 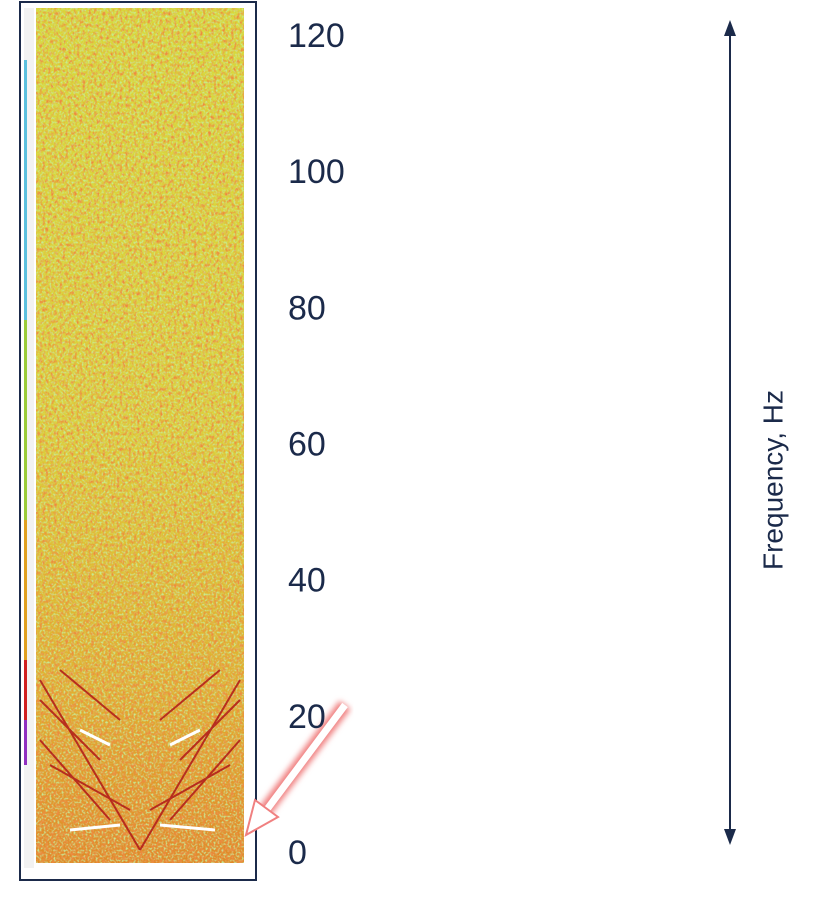 What do you see at coordinates (307, 444) in the screenshot?
I see `y-tick-label: 60` at bounding box center [307, 444].